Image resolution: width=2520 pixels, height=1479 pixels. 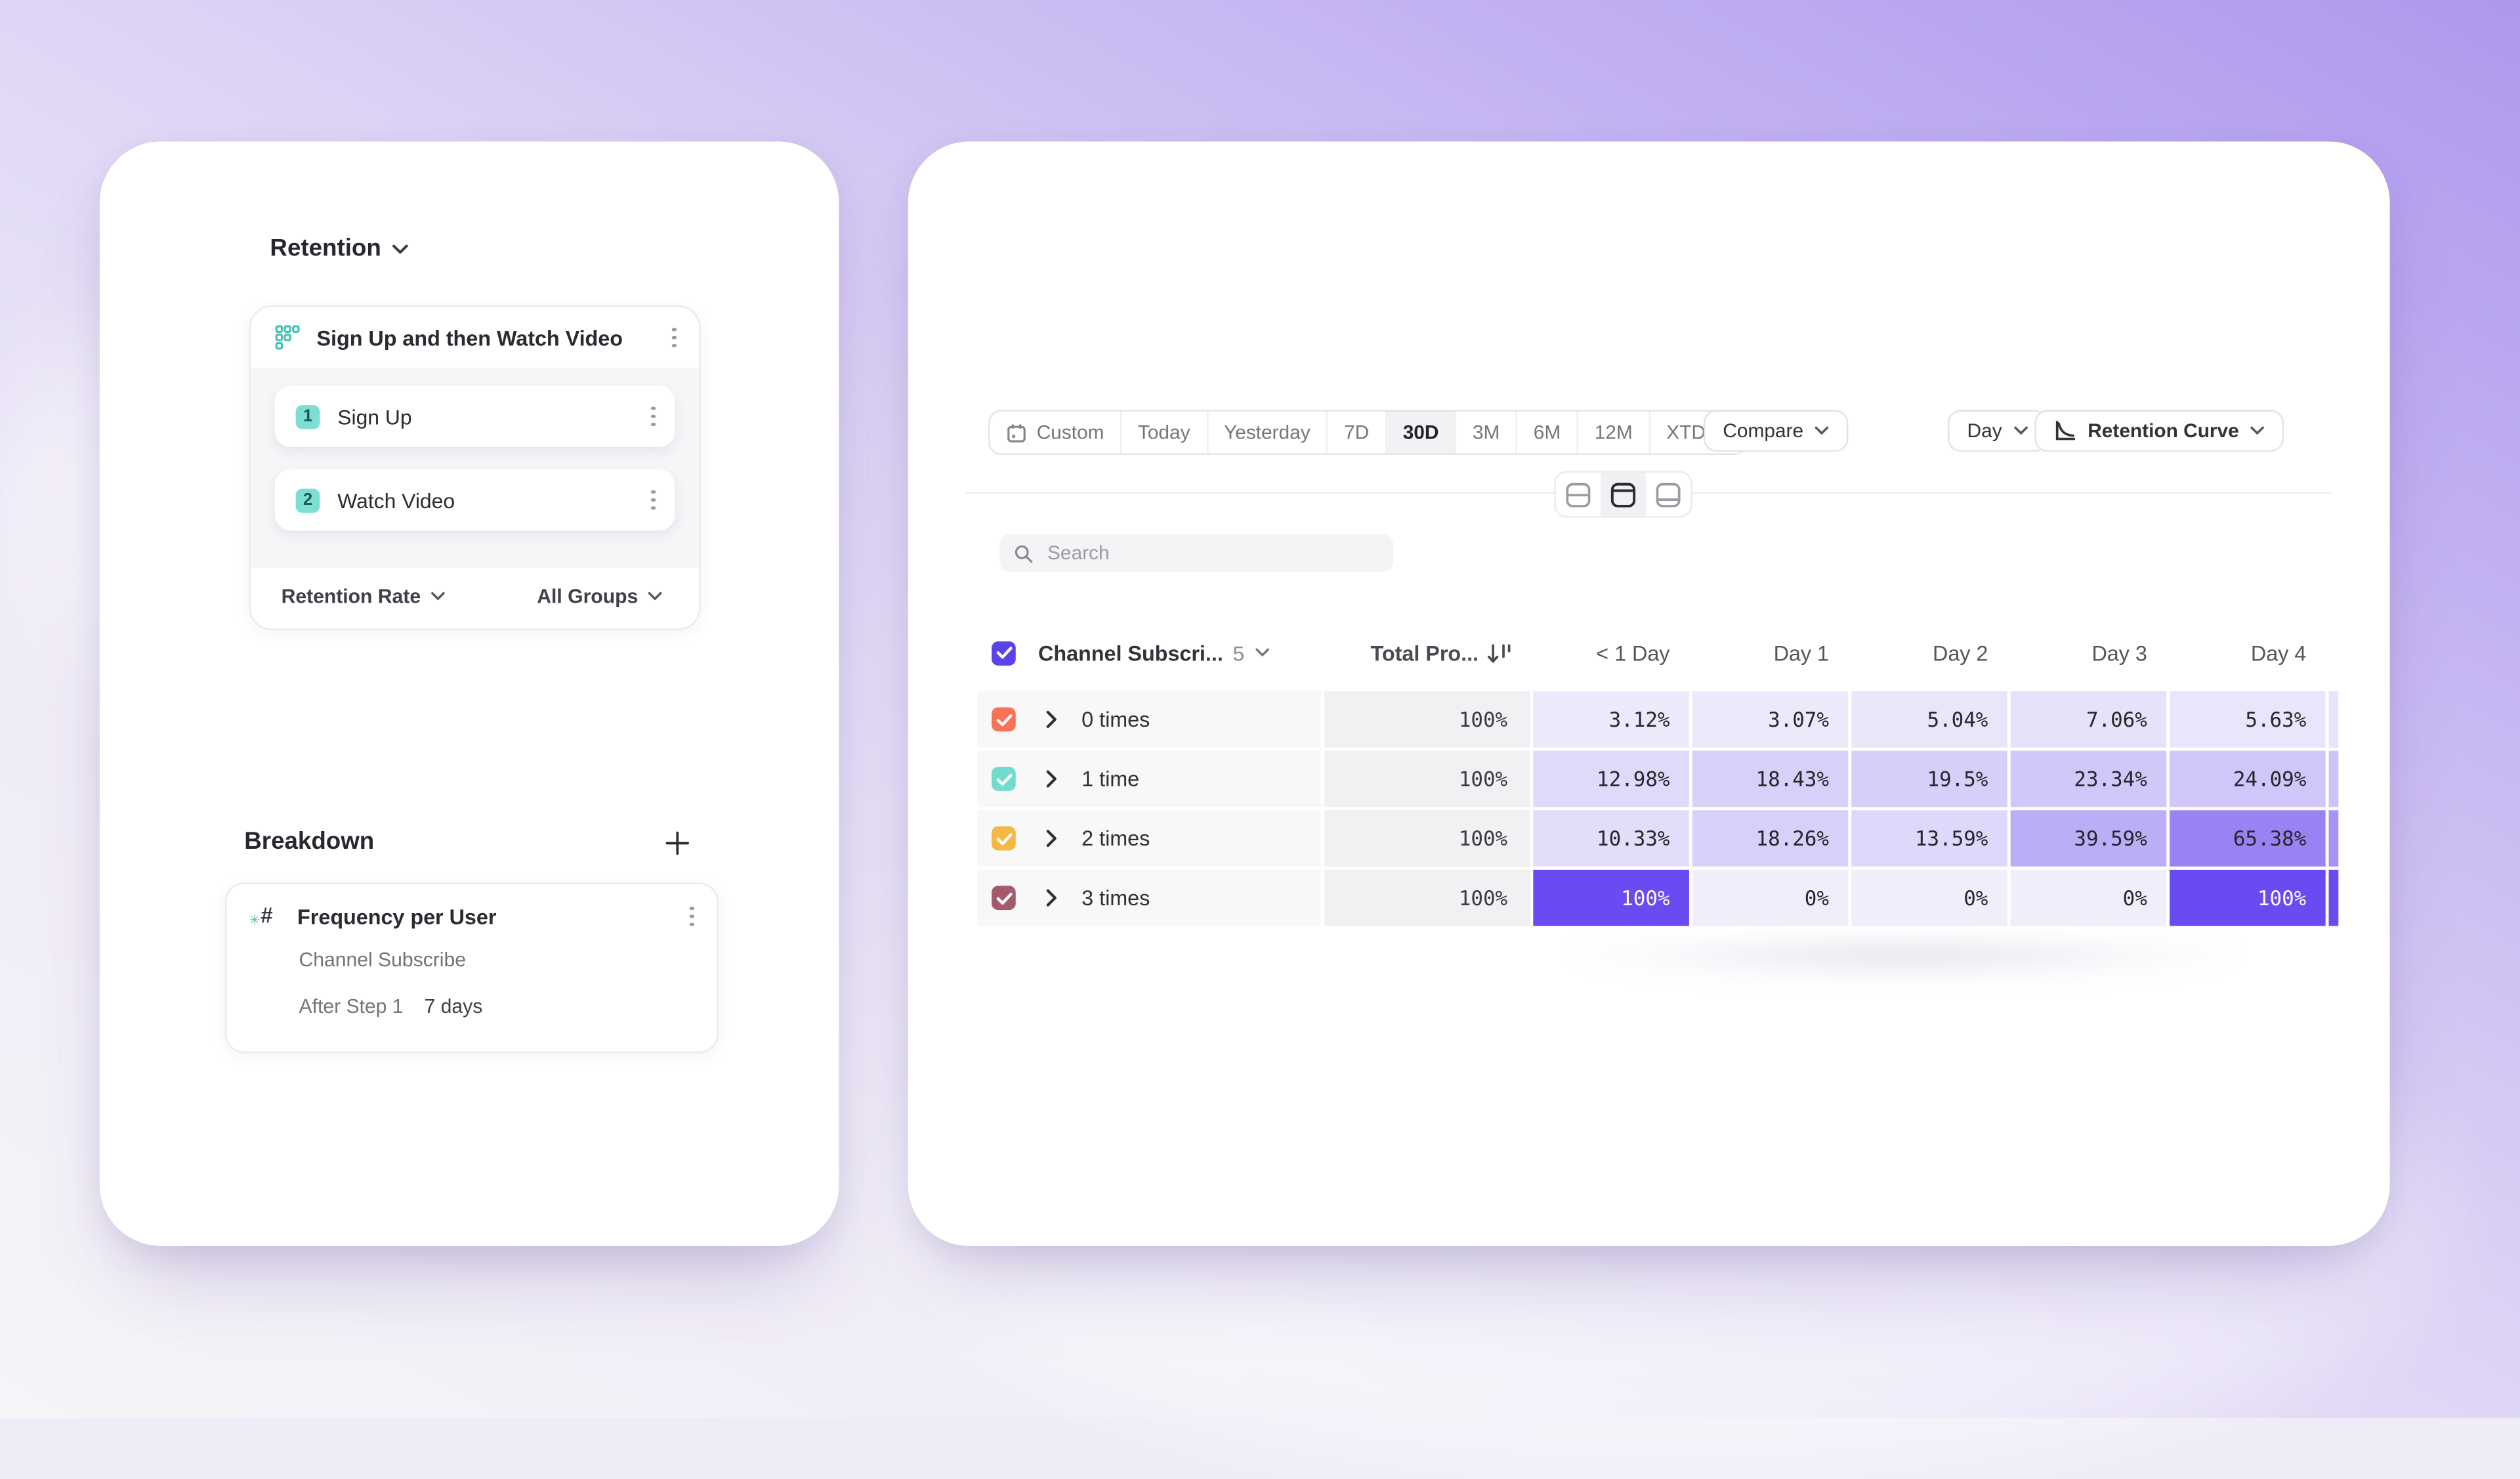 What do you see at coordinates (1612, 432) in the screenshot?
I see `date-range-12m: 12M` at bounding box center [1612, 432].